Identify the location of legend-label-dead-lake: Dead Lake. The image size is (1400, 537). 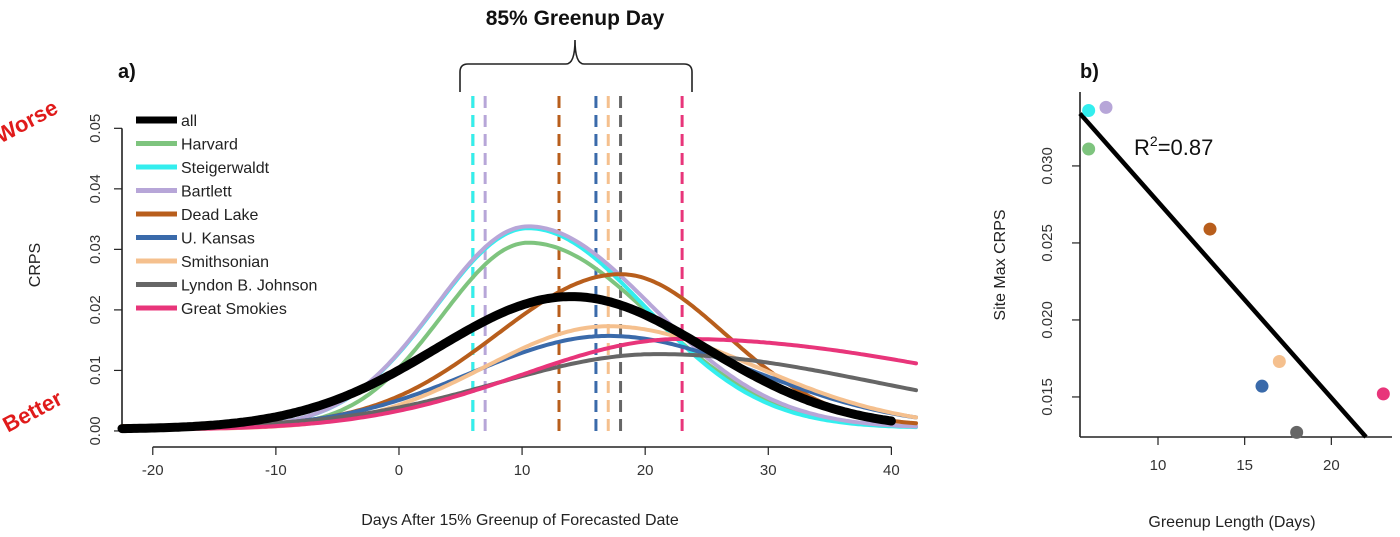
(219, 215).